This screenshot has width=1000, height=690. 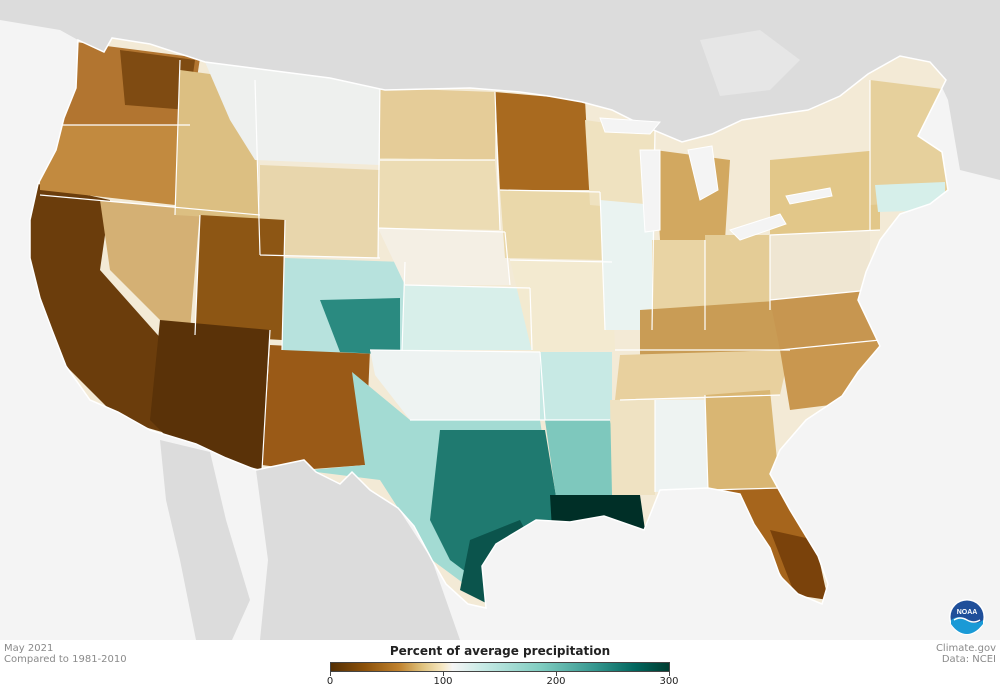 What do you see at coordinates (240, 277) in the screenshot?
I see `region-utah` at bounding box center [240, 277].